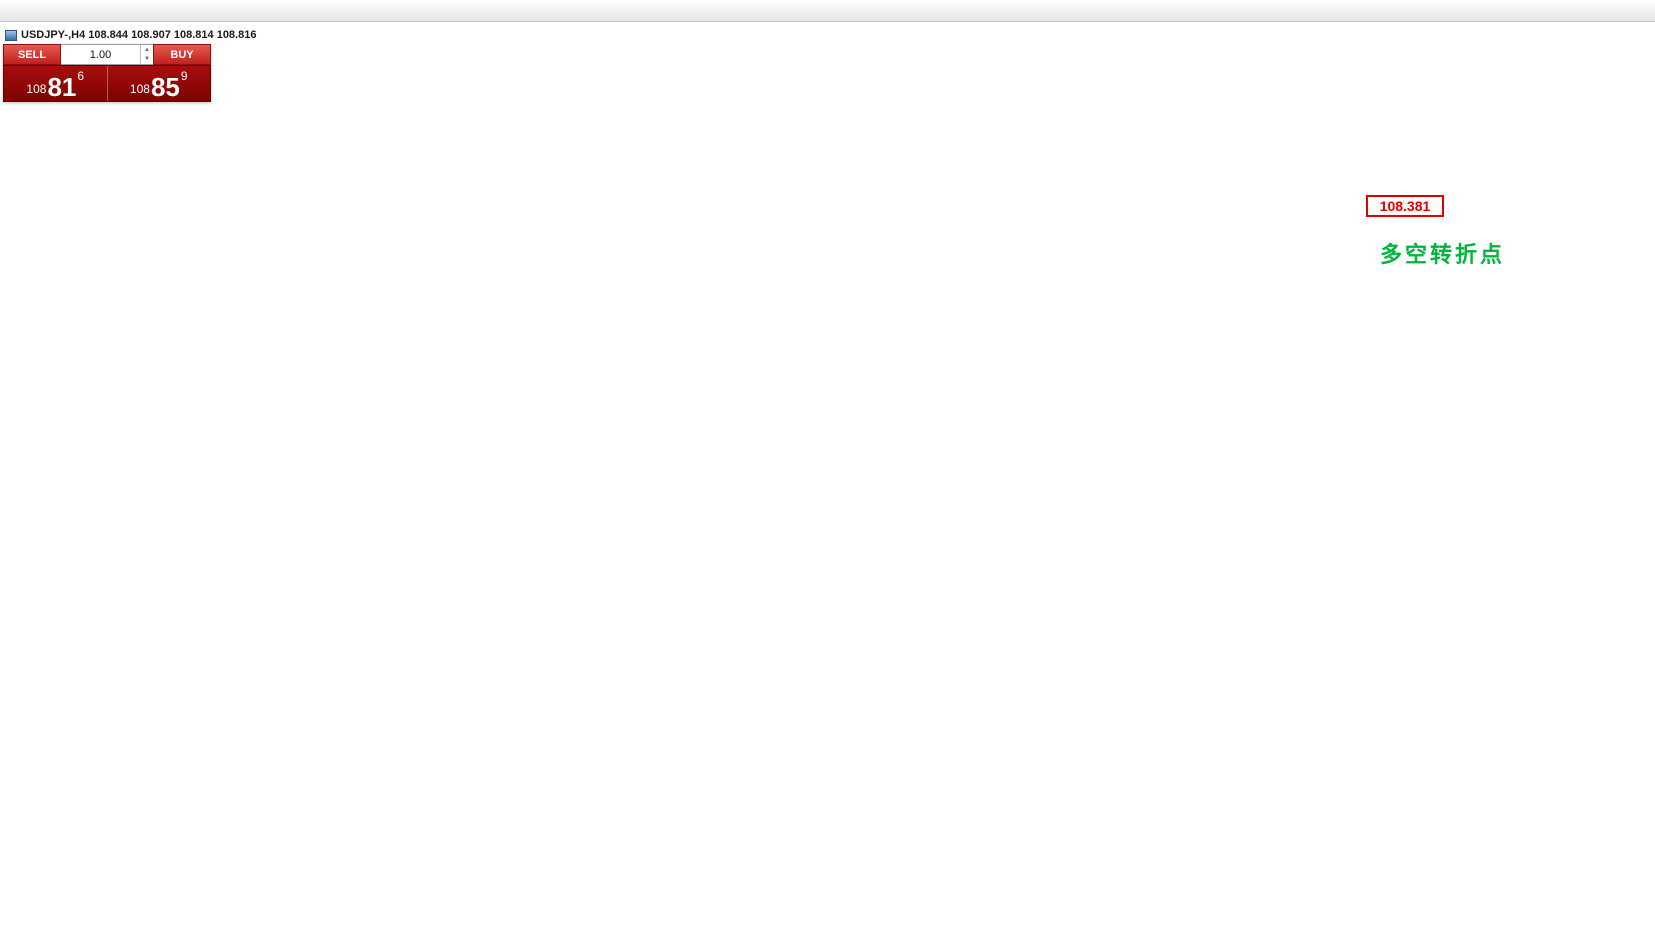 The height and width of the screenshot is (949, 1655). I want to click on volume-value: 1.00, so click(100, 54).